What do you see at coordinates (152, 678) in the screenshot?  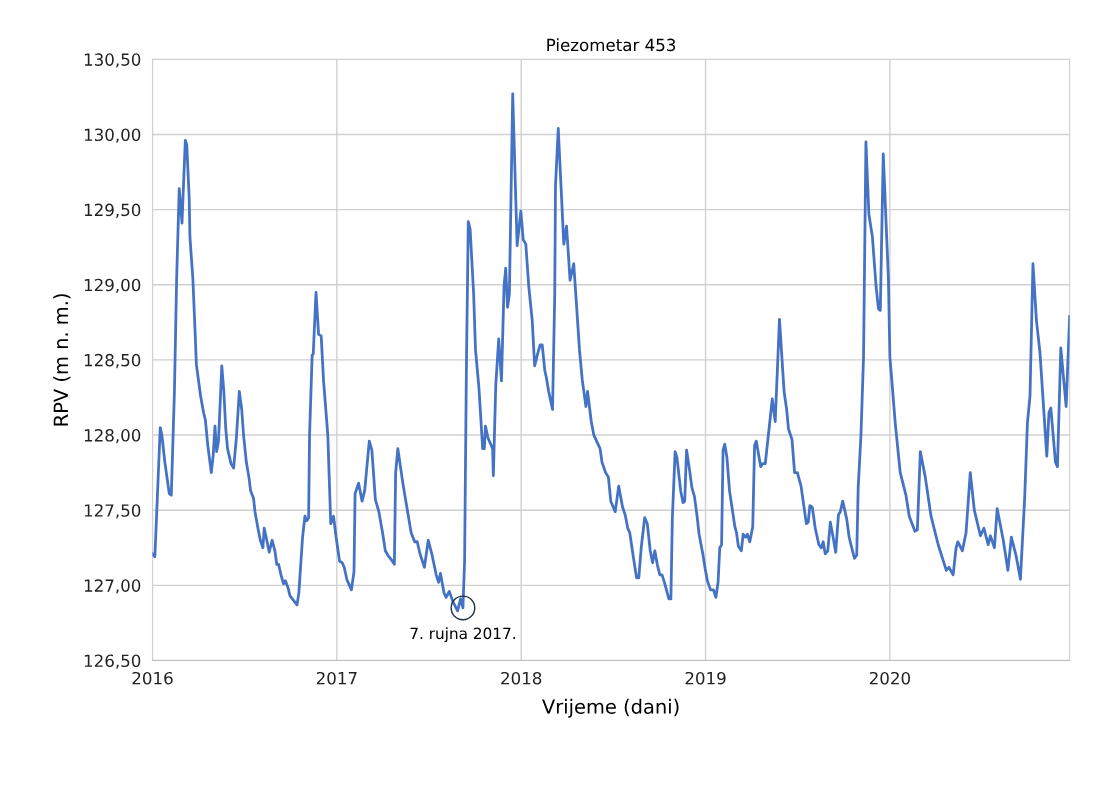 I see `x-tick-label: 2016` at bounding box center [152, 678].